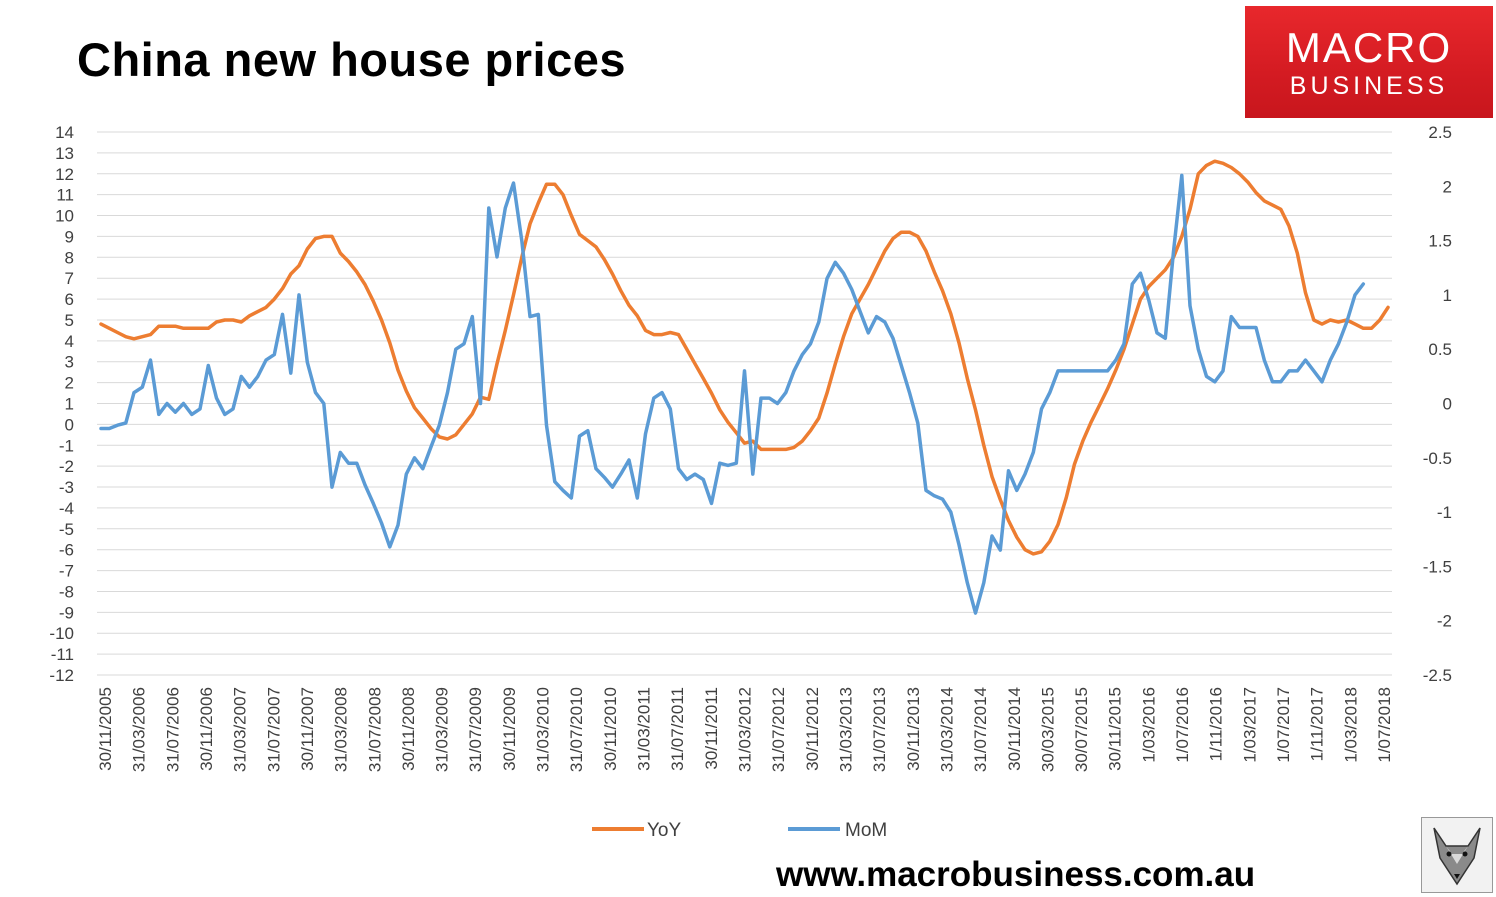 The image size is (1496, 897). I want to click on legend-label-mom: MoM, so click(866, 830).